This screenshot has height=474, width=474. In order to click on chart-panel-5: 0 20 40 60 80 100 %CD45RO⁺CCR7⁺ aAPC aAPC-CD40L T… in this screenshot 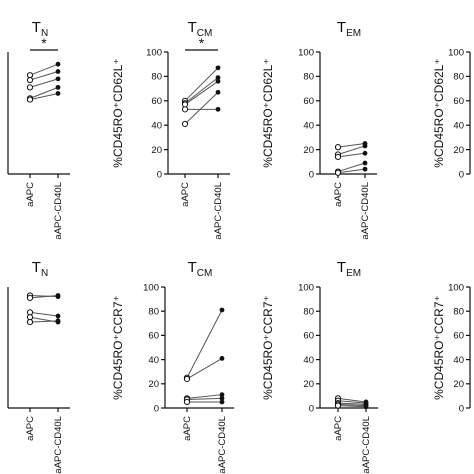, I will do `click(172, 366)`.